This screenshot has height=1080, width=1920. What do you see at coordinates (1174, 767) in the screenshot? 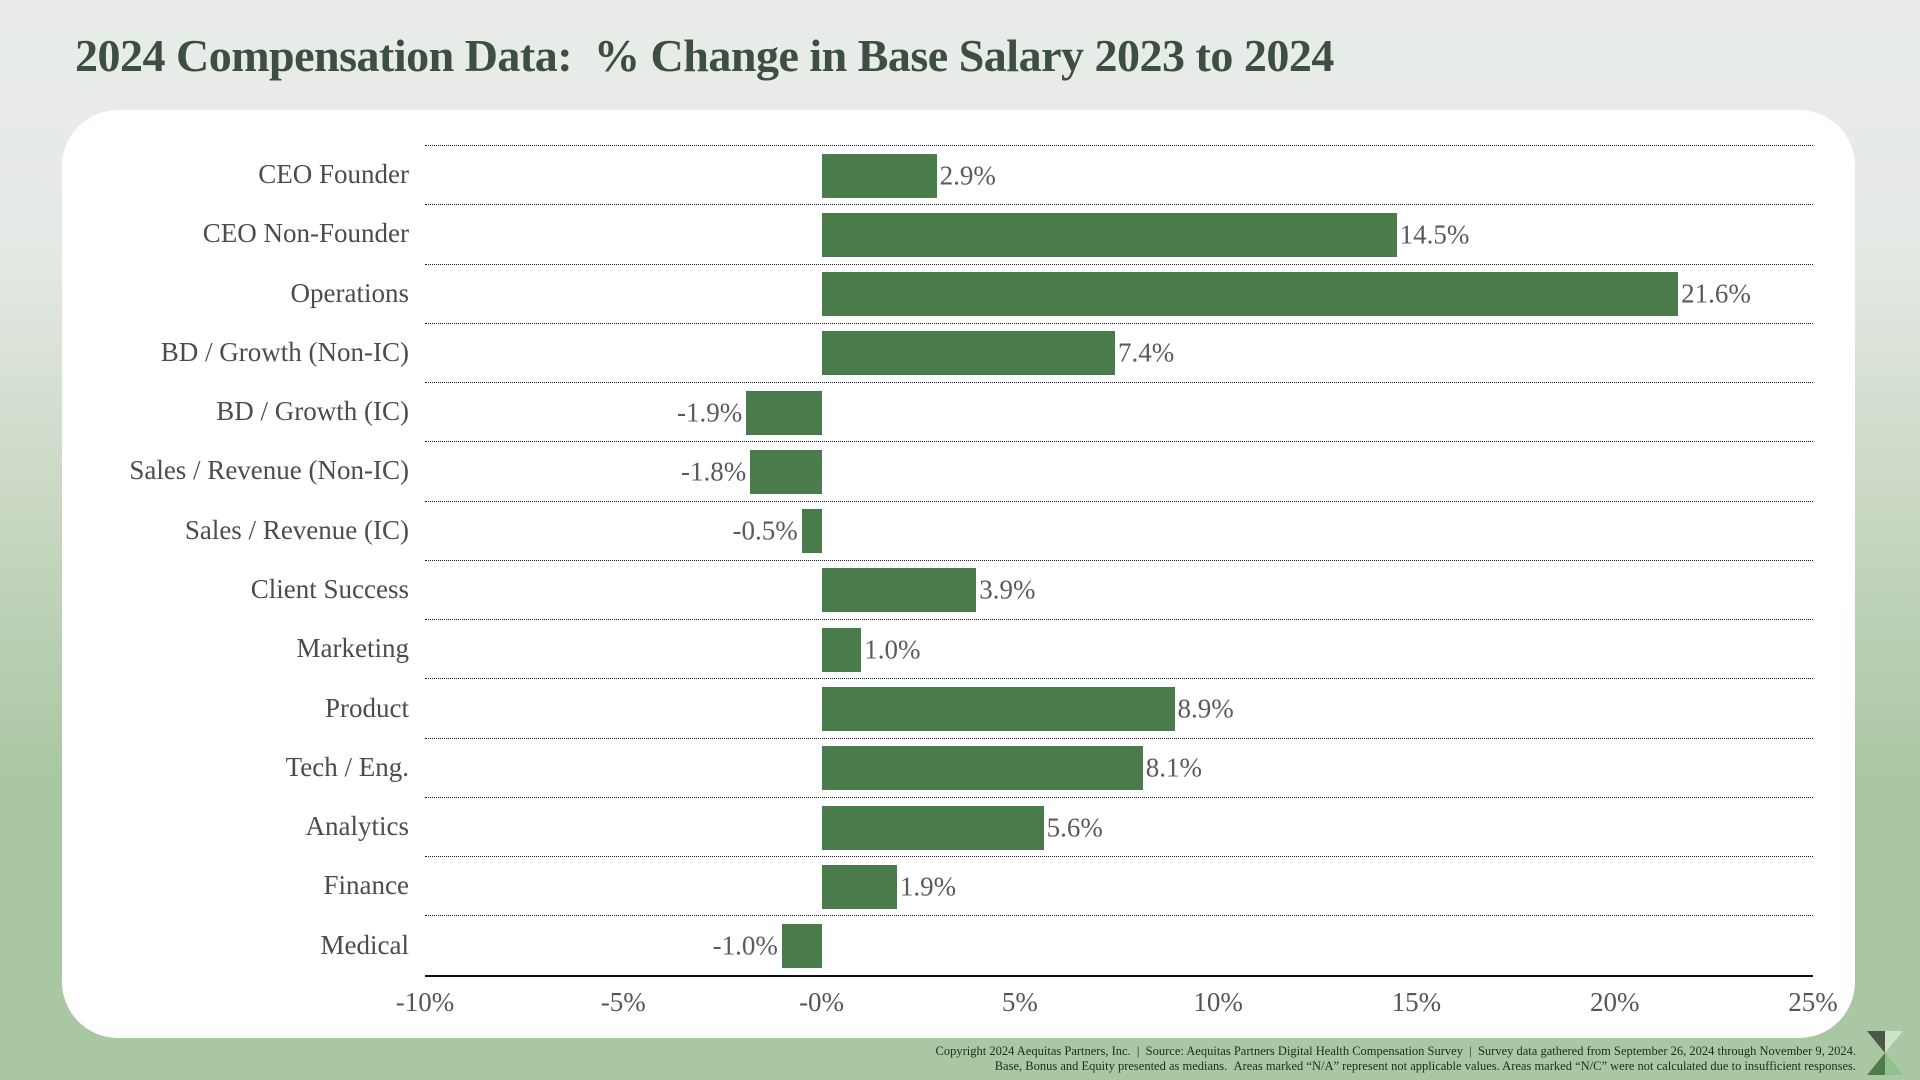
I see `value-label: 8.1%` at bounding box center [1174, 767].